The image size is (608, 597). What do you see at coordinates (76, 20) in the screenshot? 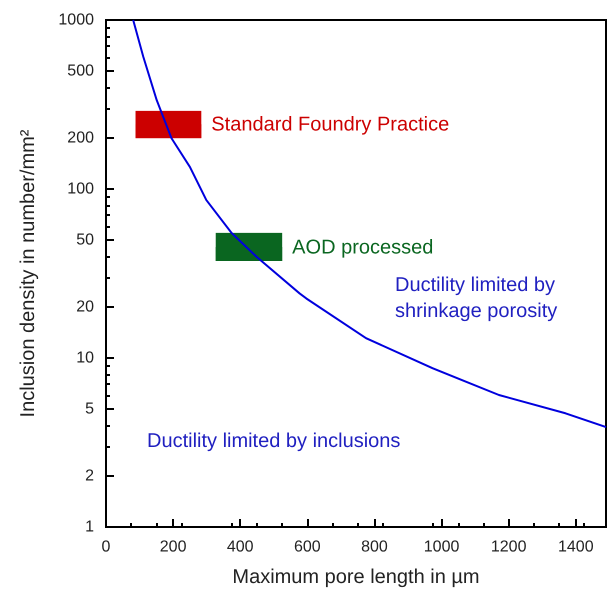
I see `y-tick-label: 1000` at bounding box center [76, 20].